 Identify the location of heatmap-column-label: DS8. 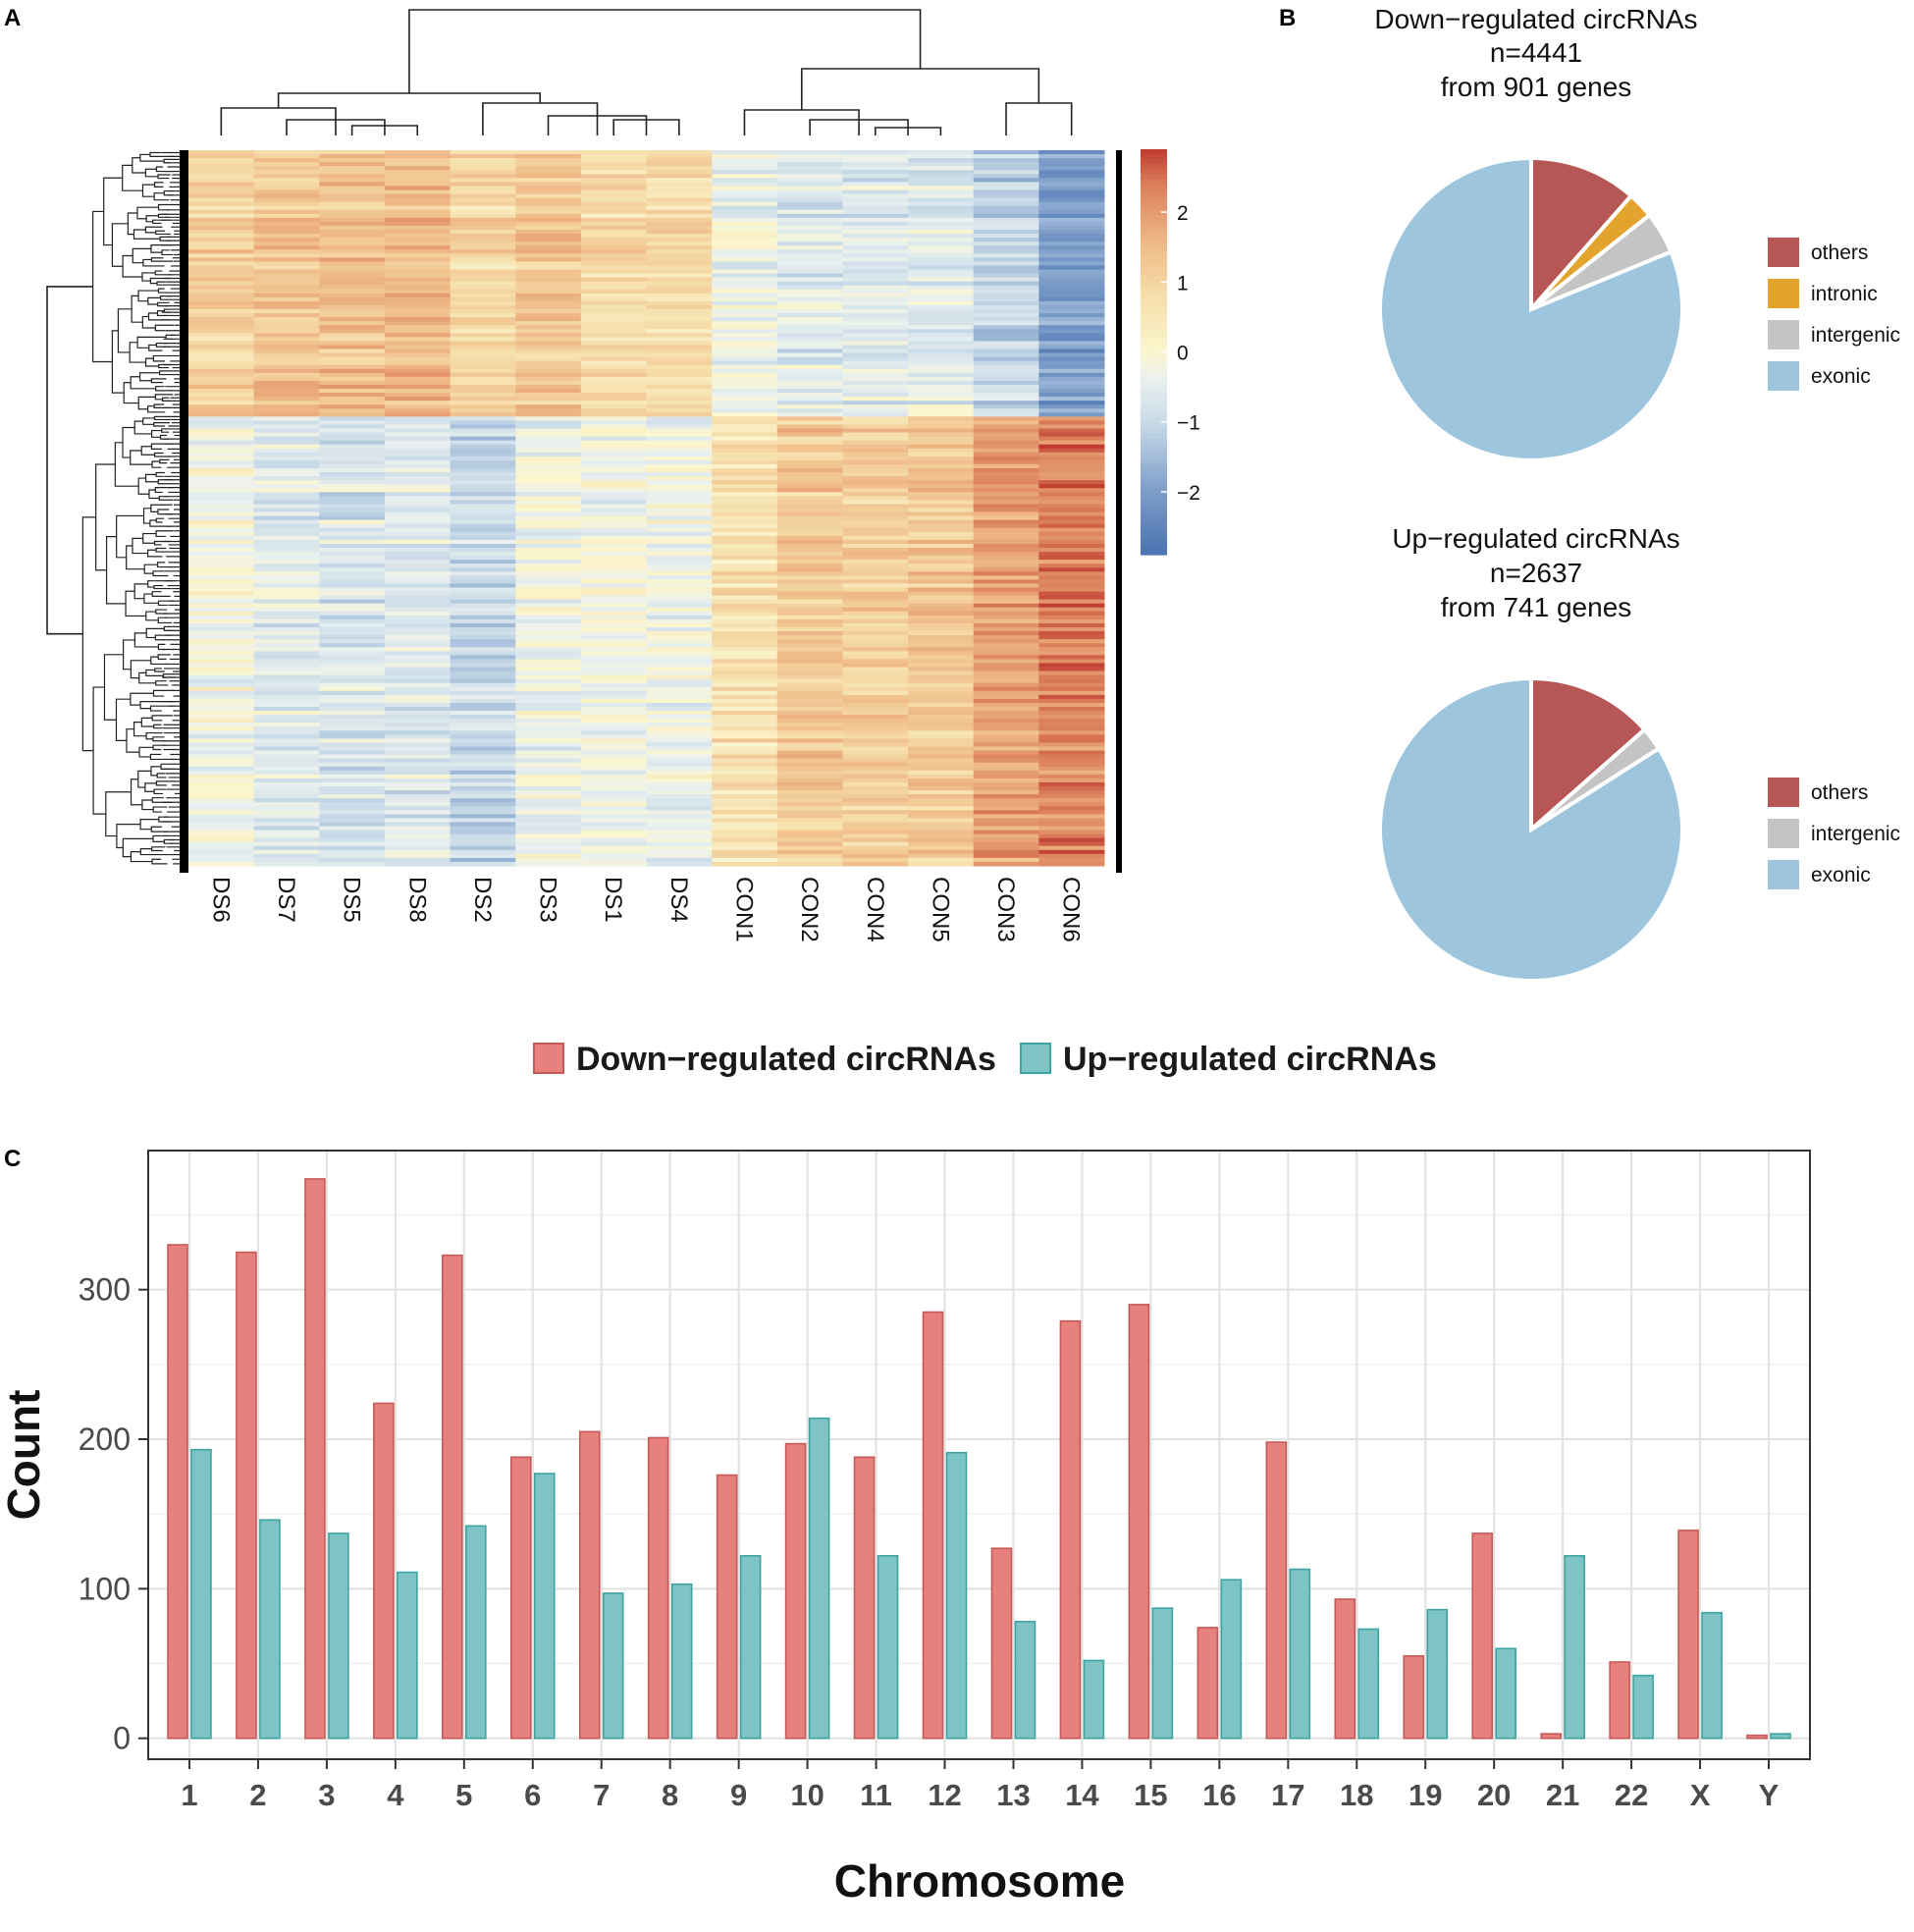
(417, 900).